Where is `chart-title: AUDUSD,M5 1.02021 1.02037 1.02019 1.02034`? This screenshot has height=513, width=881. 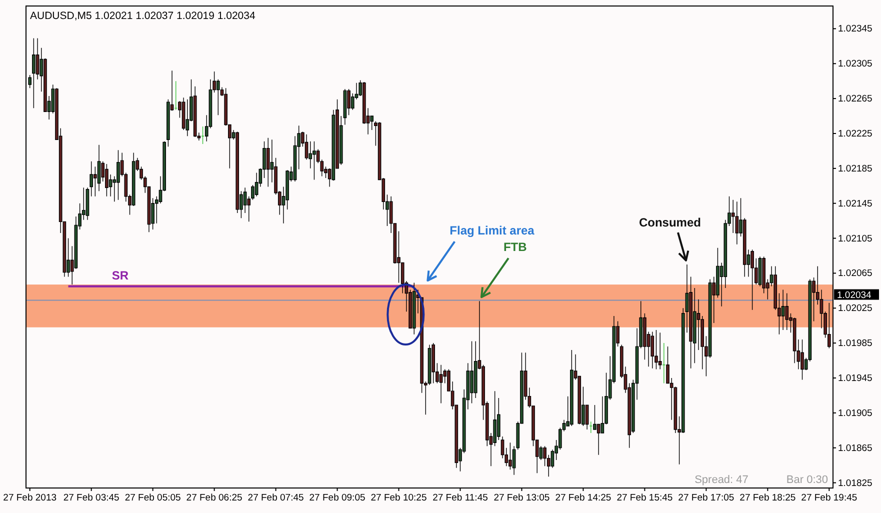
chart-title: AUDUSD,M5 1.02021 1.02037 1.02019 1.02034 is located at coordinates (143, 16).